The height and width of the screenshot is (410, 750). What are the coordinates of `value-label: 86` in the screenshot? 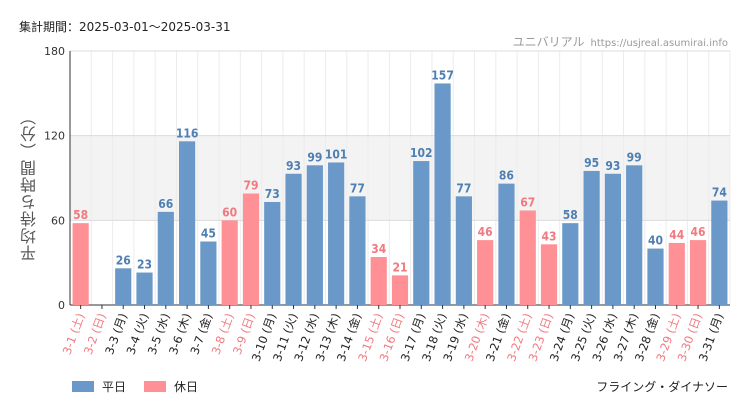 It's located at (506, 176).